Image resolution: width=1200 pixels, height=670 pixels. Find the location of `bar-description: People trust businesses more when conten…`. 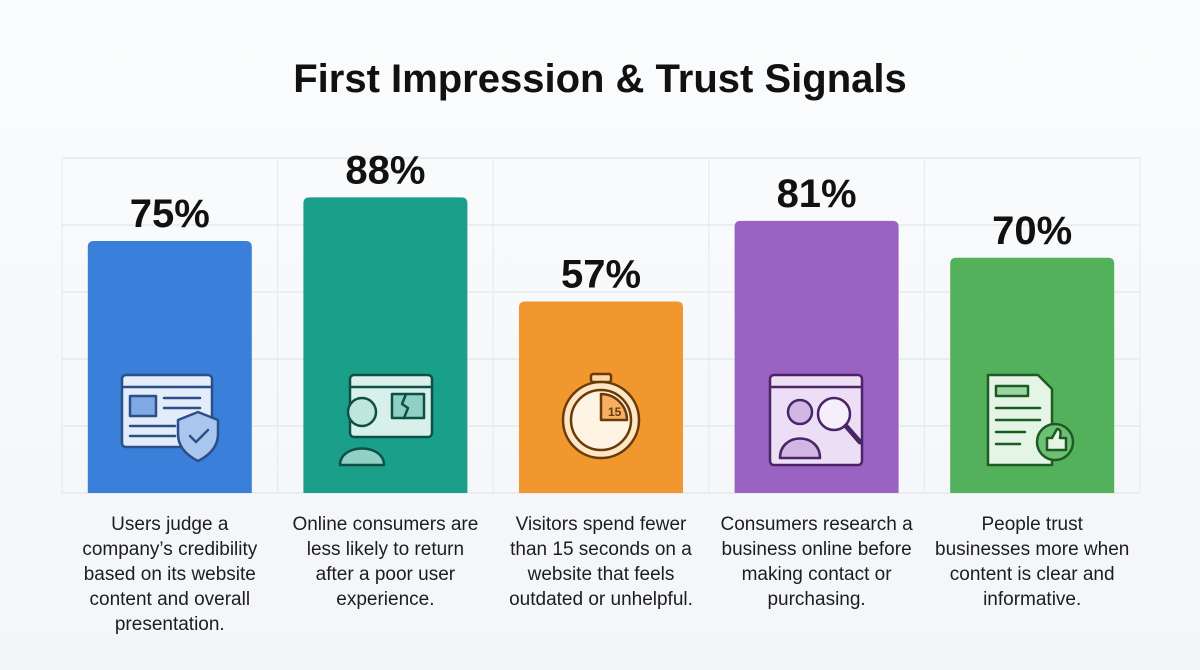

bar-description: People trust businesses more when conten… is located at coordinates (1032, 562).